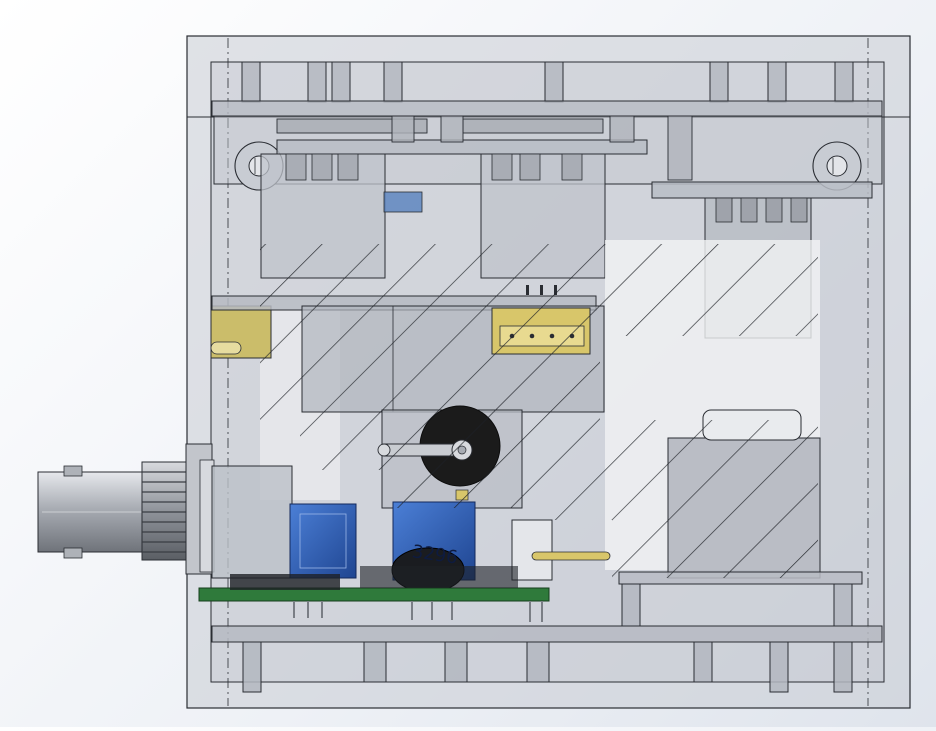 This screenshot has height=731, width=936. I want to click on bottom-plate, so click(547, 634).